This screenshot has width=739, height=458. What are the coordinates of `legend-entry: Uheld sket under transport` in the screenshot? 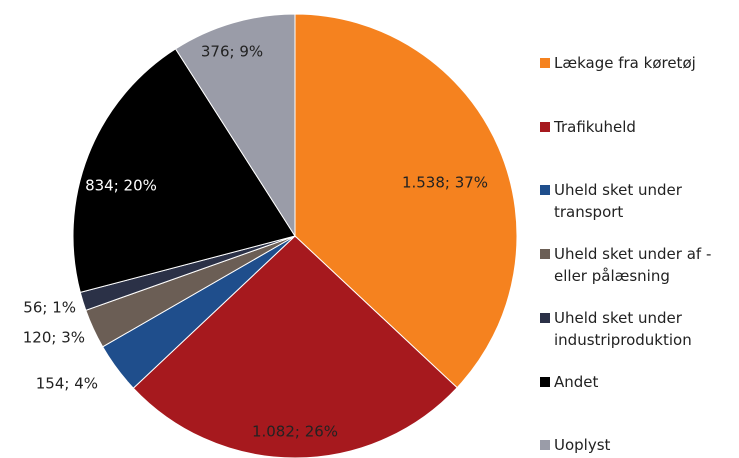 It's located at (635, 201).